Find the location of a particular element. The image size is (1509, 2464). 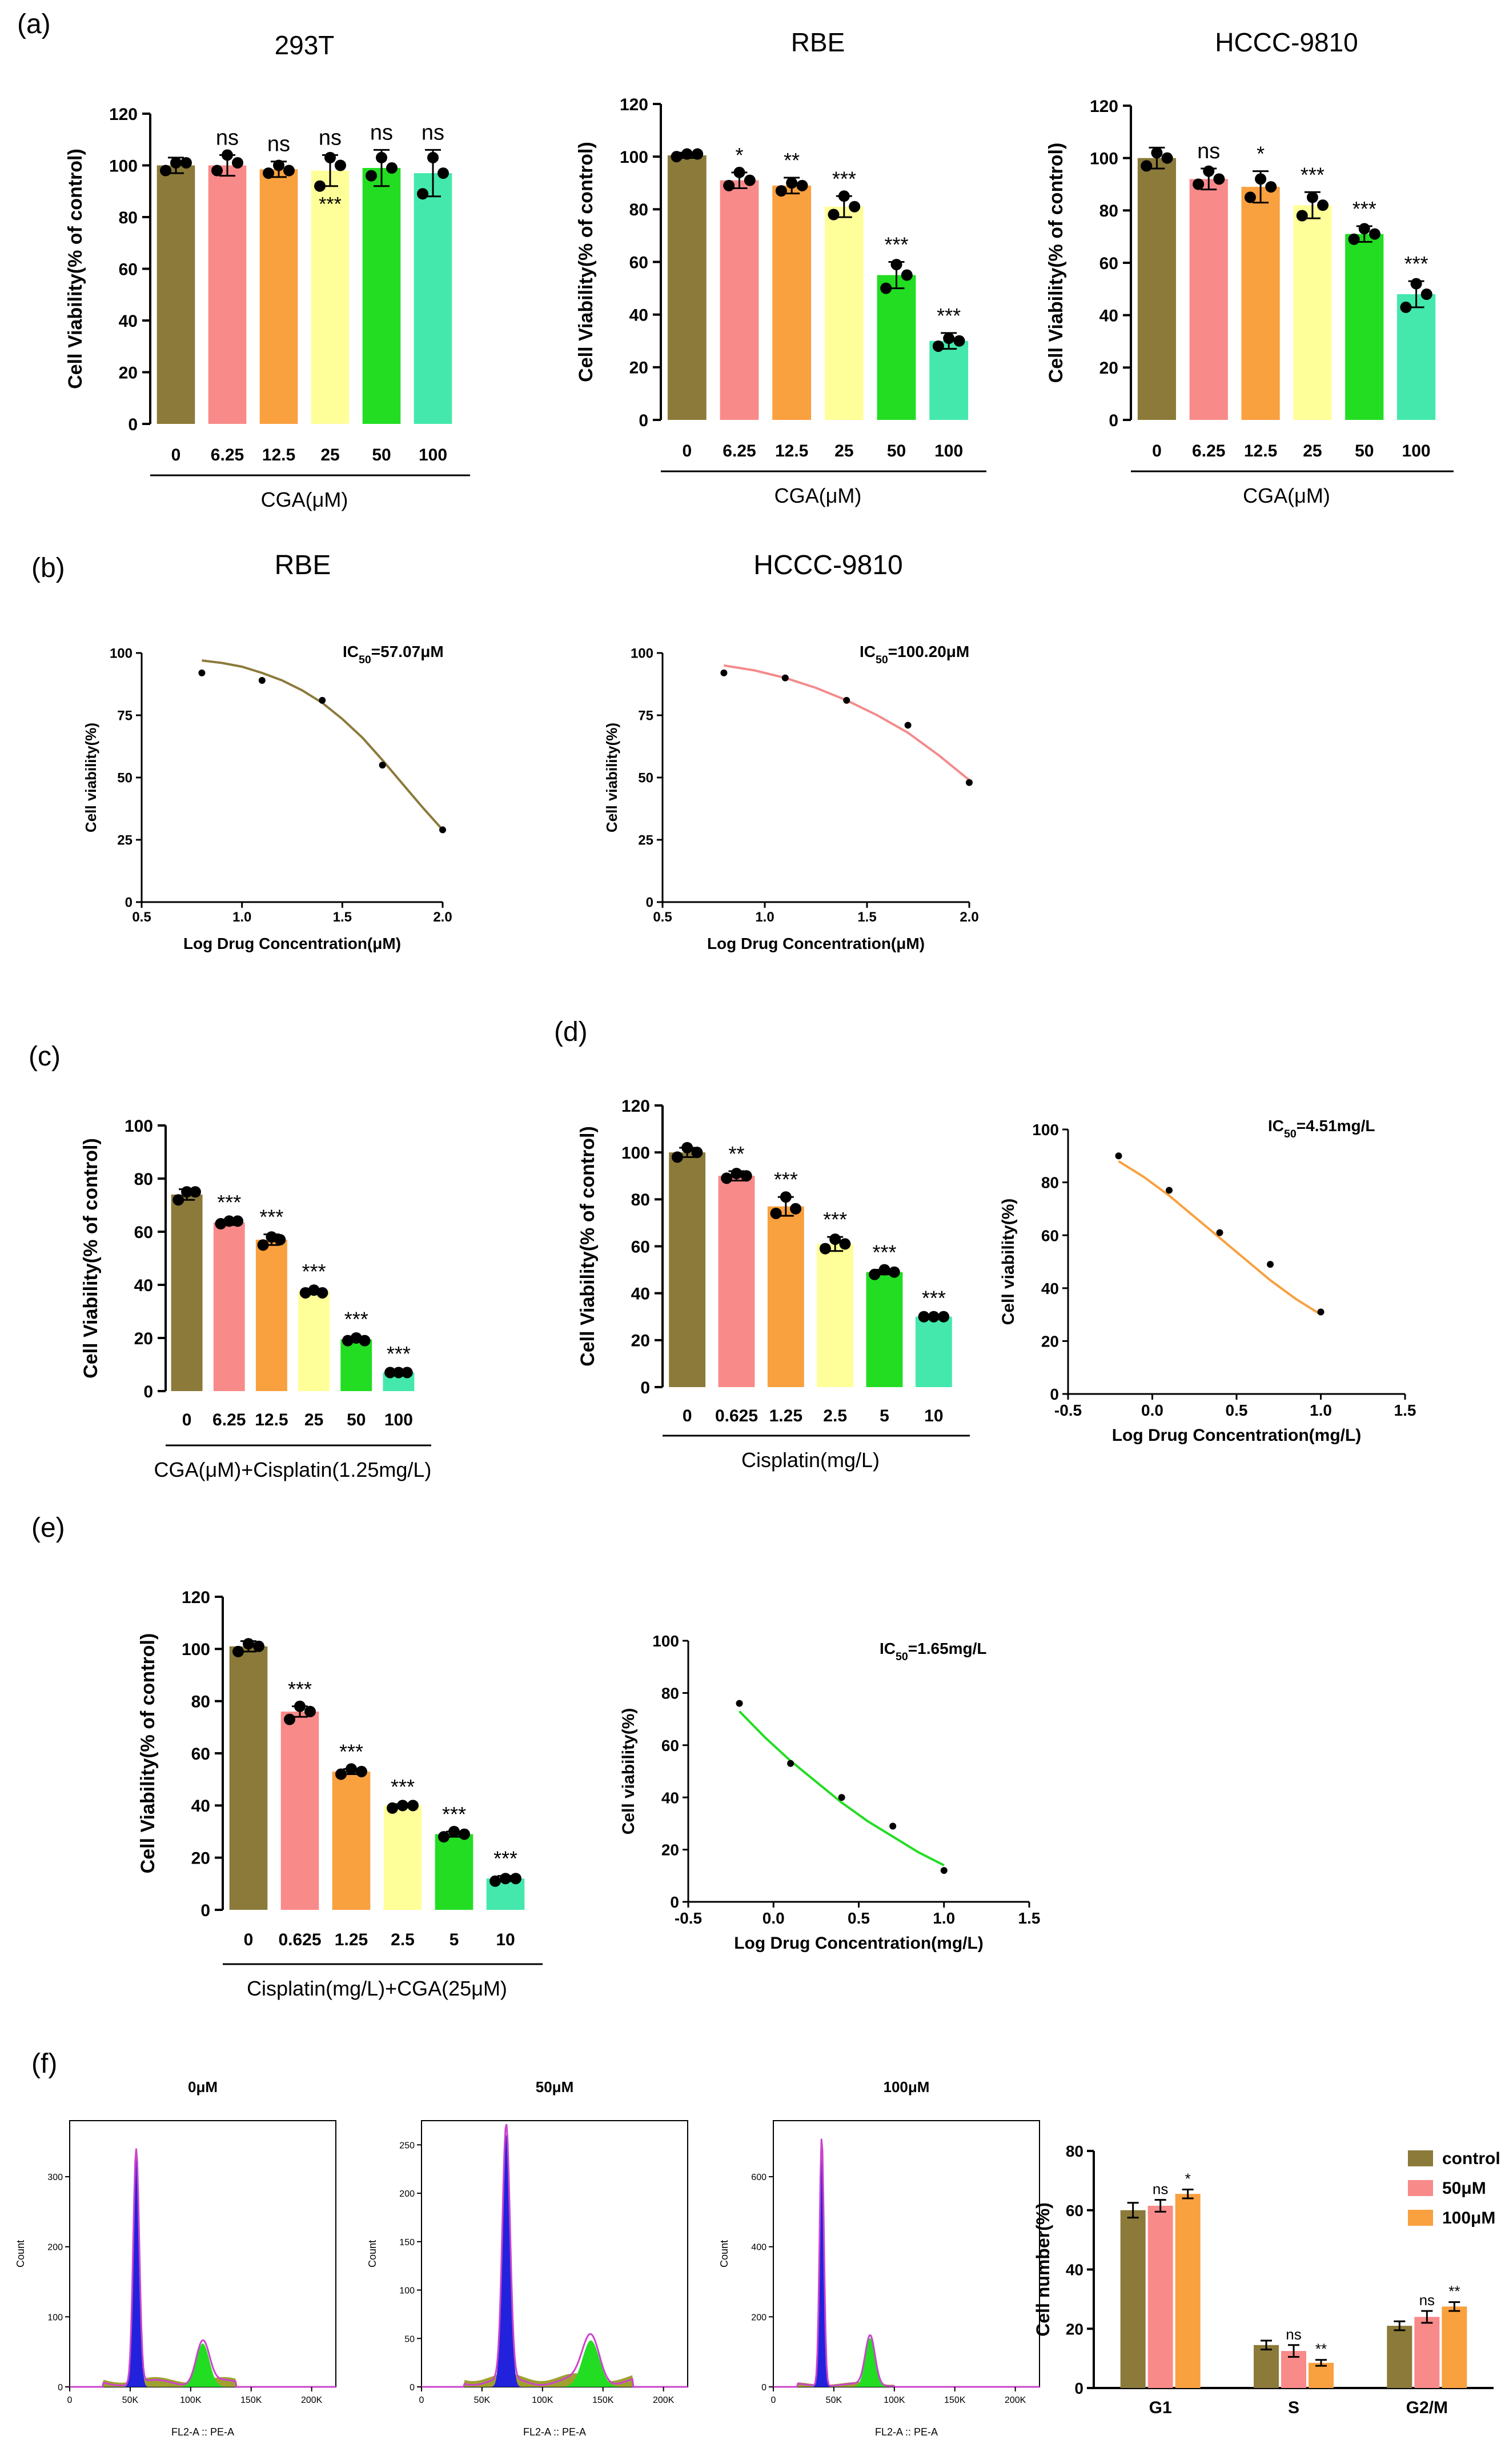

x-tick-label: 150K is located at coordinates (603, 2400).